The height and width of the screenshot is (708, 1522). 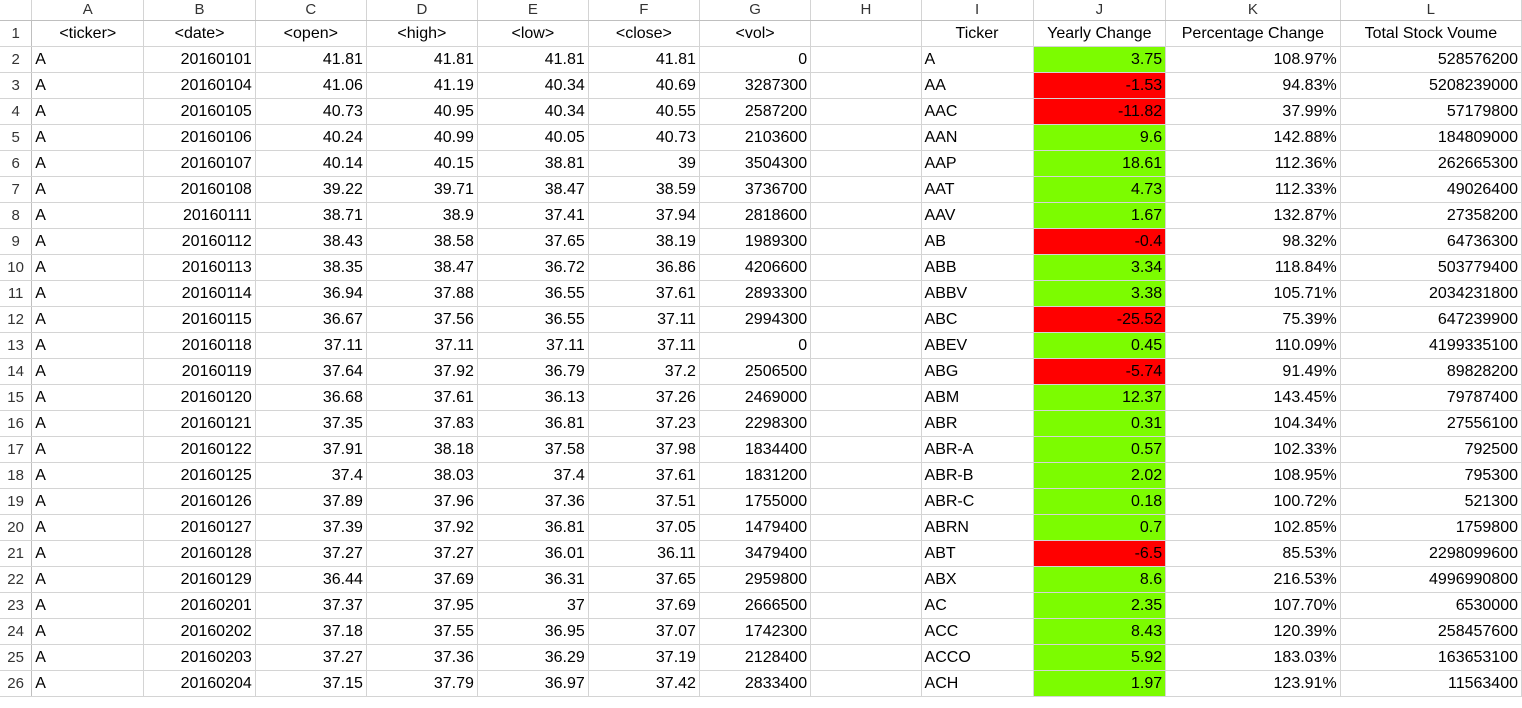 What do you see at coordinates (422, 215) in the screenshot?
I see `cell-high: 38.9` at bounding box center [422, 215].